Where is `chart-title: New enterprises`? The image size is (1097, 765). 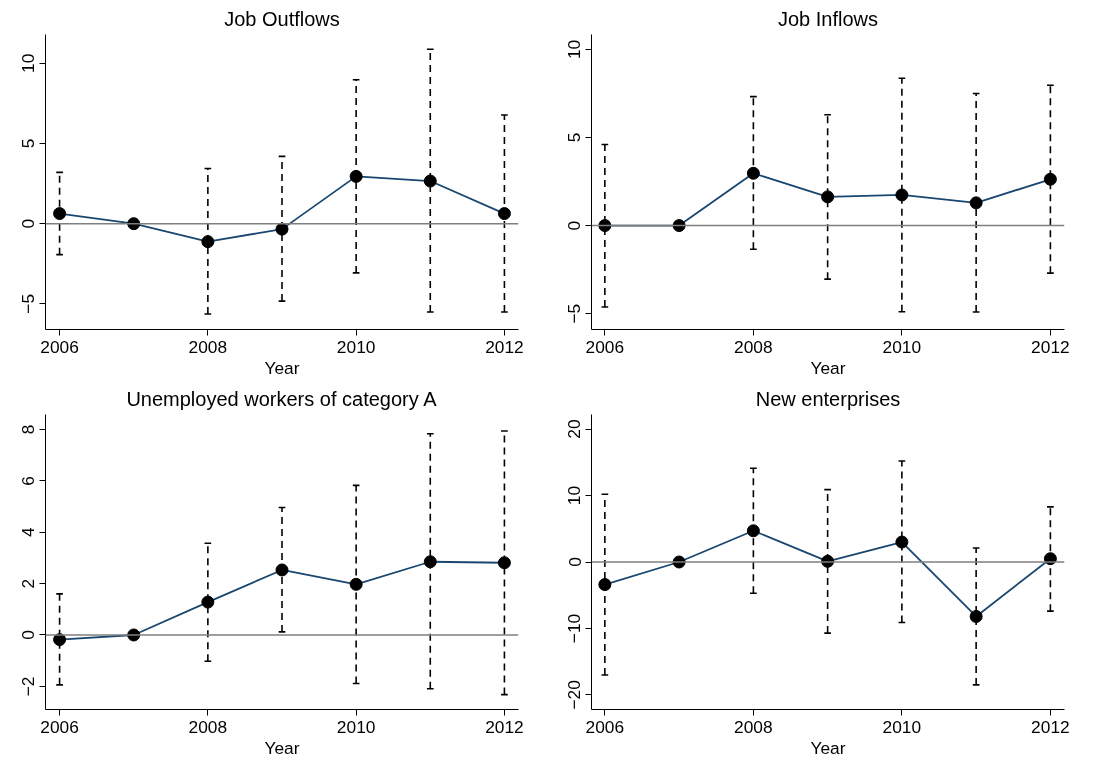
chart-title: New enterprises is located at coordinates (828, 398).